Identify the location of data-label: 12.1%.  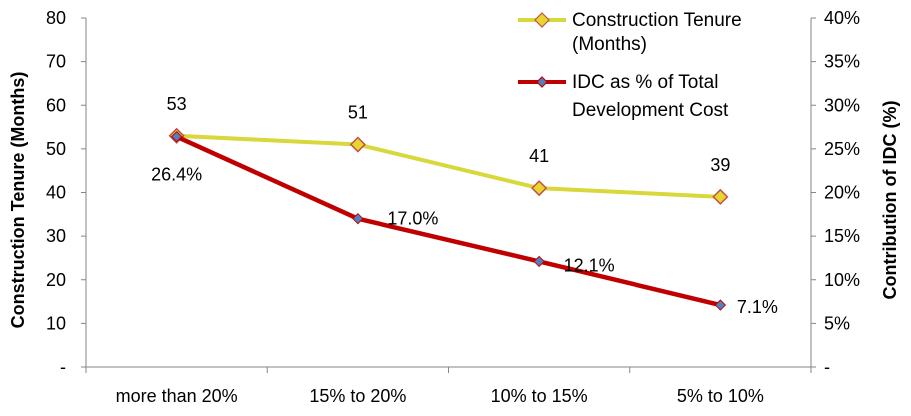
(589, 265).